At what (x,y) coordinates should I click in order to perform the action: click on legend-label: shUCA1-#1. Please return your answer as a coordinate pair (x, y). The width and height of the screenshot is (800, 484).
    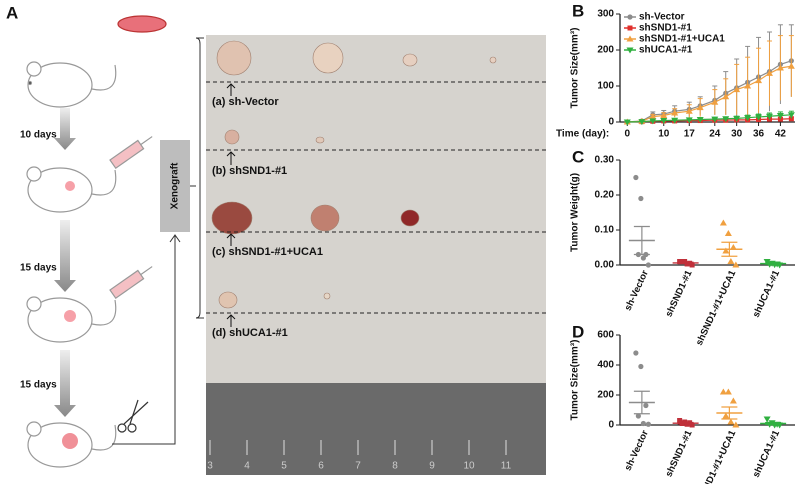
    Looking at the image, I should click on (666, 50).